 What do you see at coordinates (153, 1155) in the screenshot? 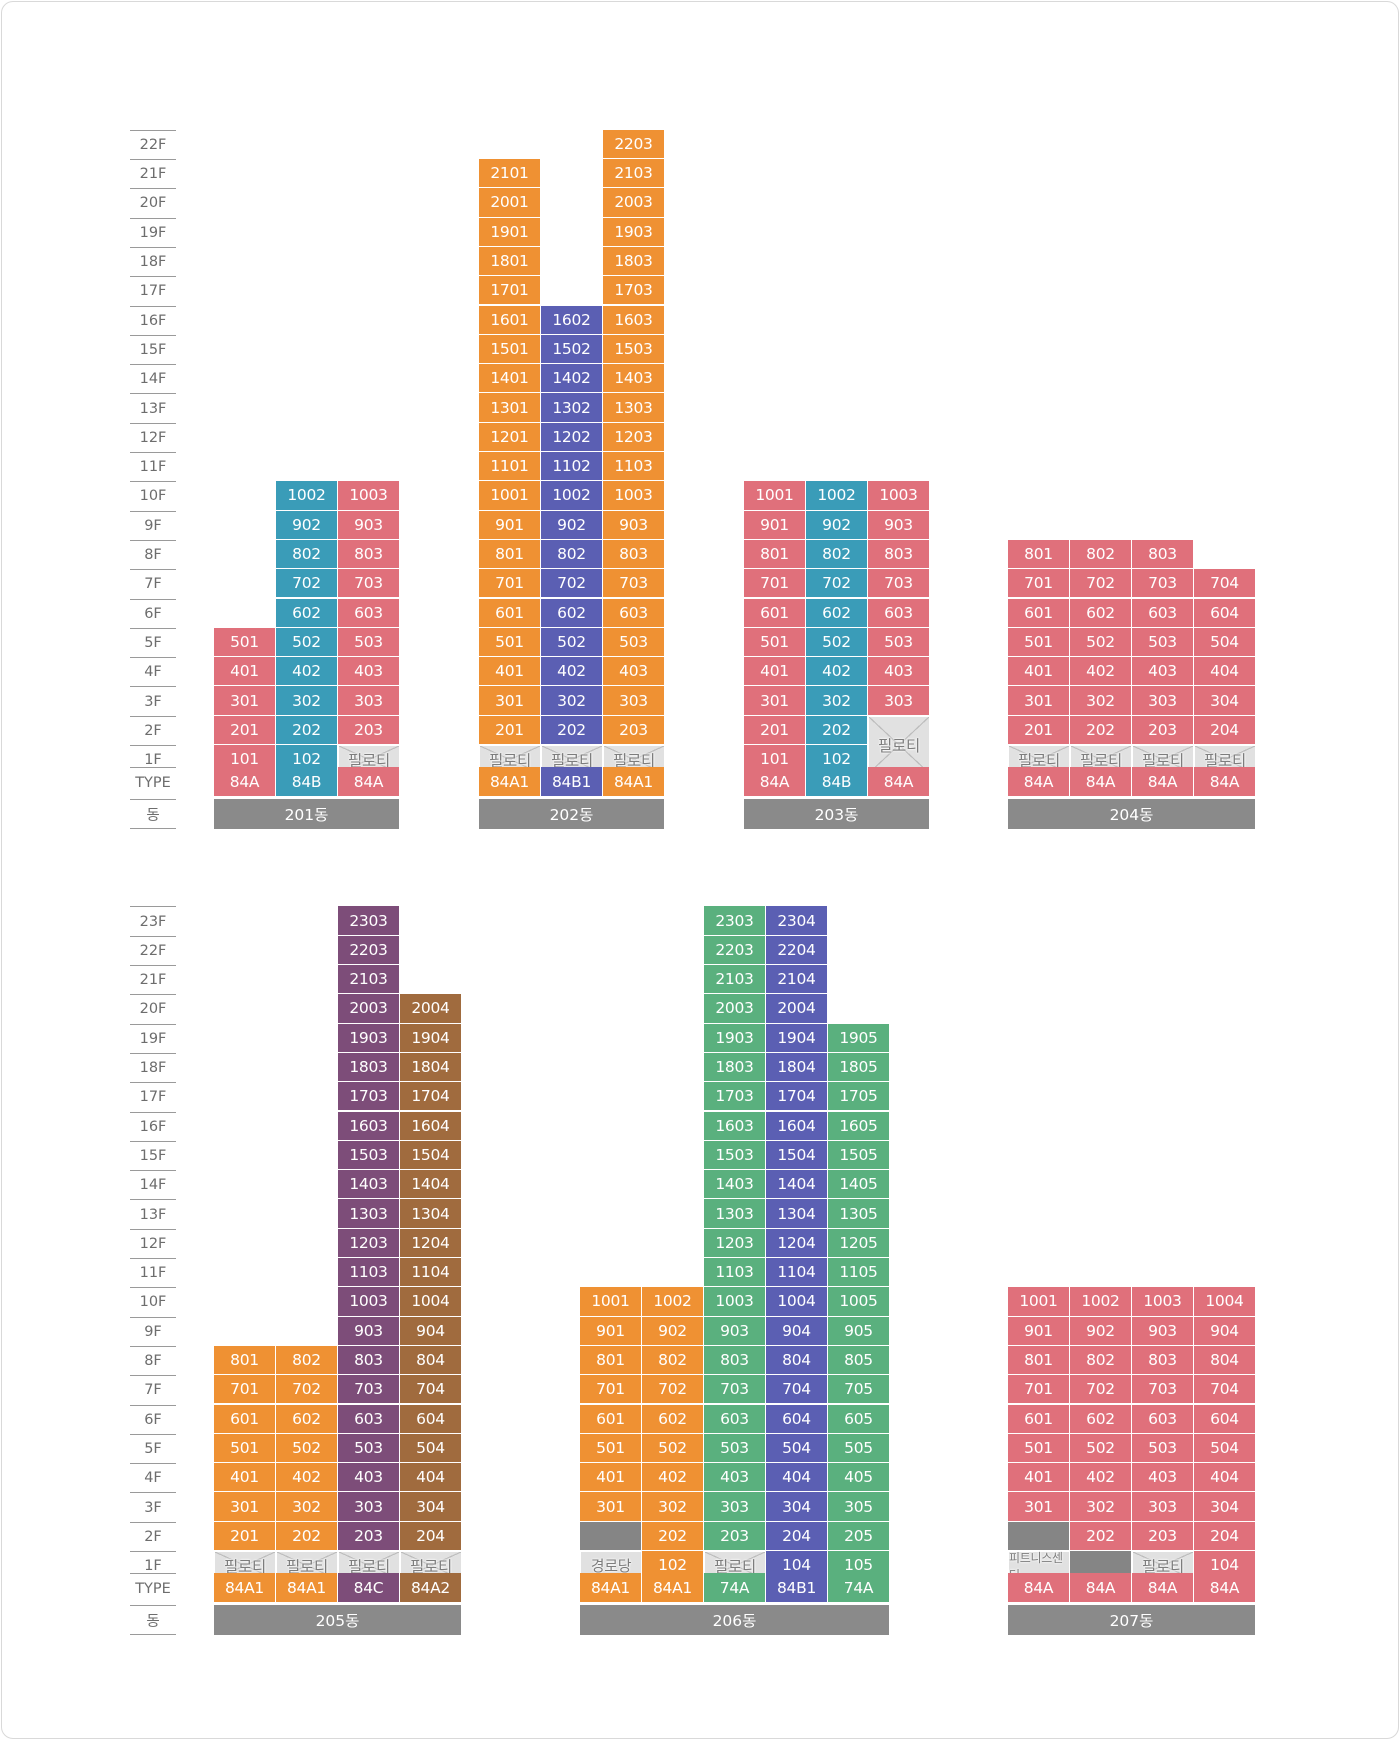
I see `floor-label: 15F` at bounding box center [153, 1155].